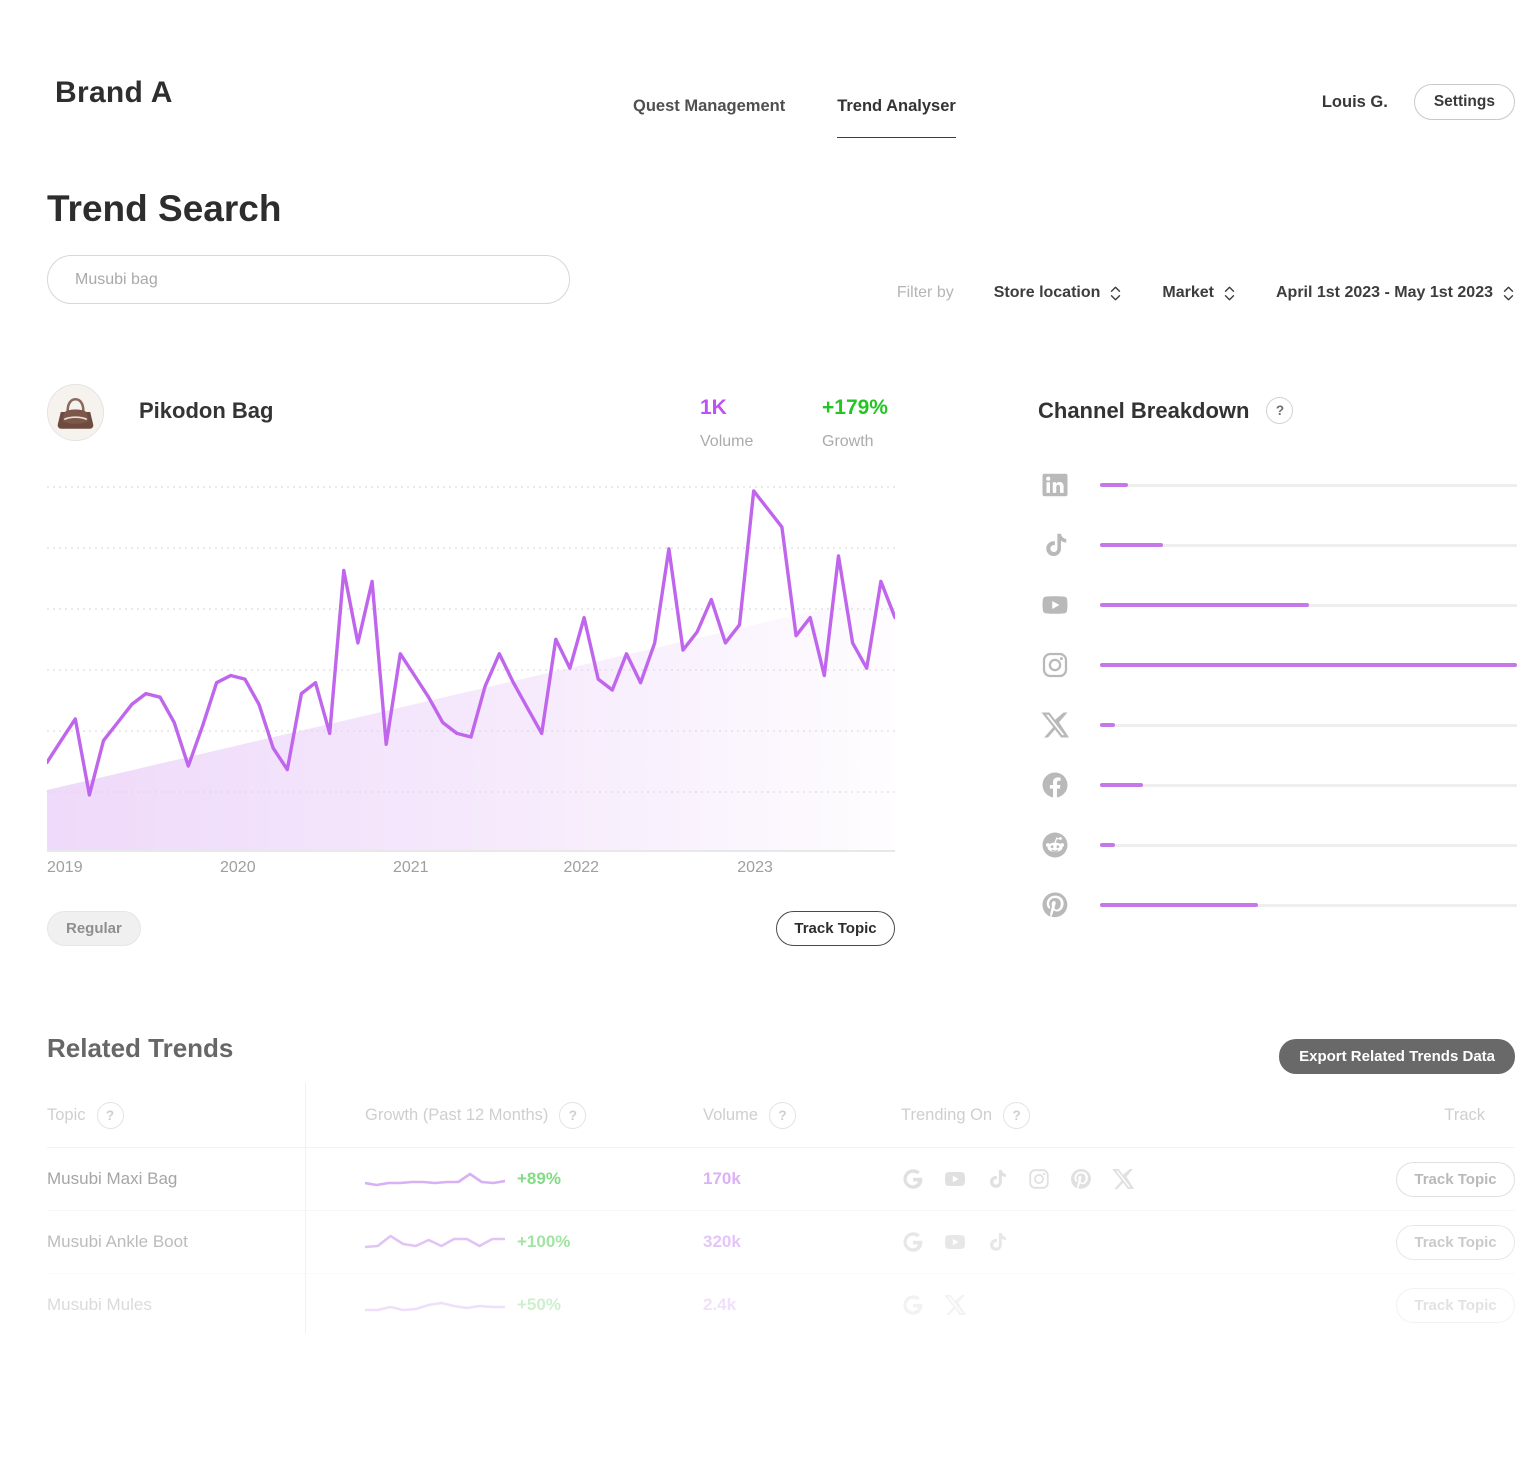  Describe the element at coordinates (1199, 293) in the screenshot. I see `filter-market: Market` at that location.